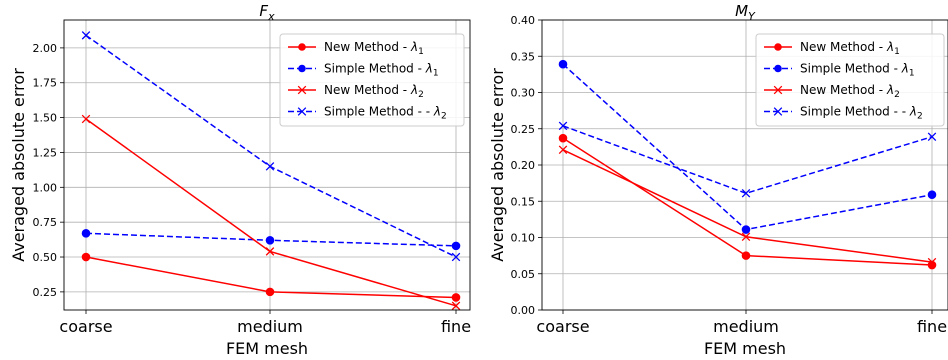  I want to click on legend-label-text: New Method -, so click(367, 90).